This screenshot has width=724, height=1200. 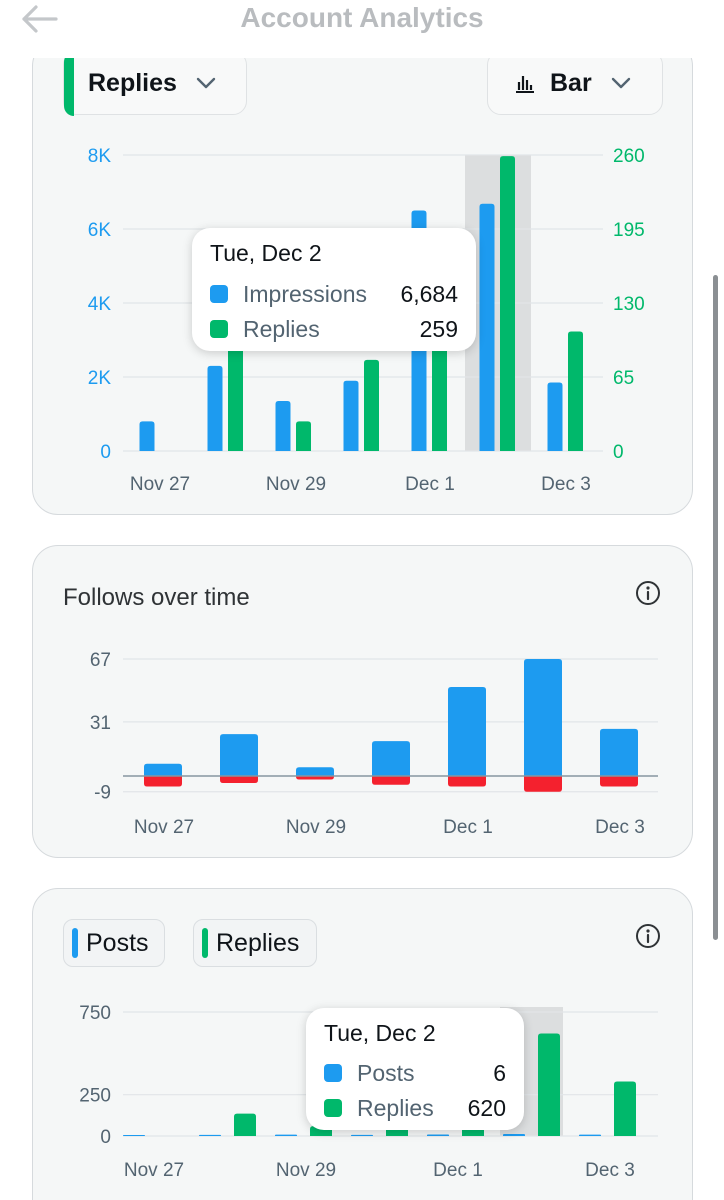 What do you see at coordinates (333, 1073) in the screenshot?
I see `posts-swatch` at bounding box center [333, 1073].